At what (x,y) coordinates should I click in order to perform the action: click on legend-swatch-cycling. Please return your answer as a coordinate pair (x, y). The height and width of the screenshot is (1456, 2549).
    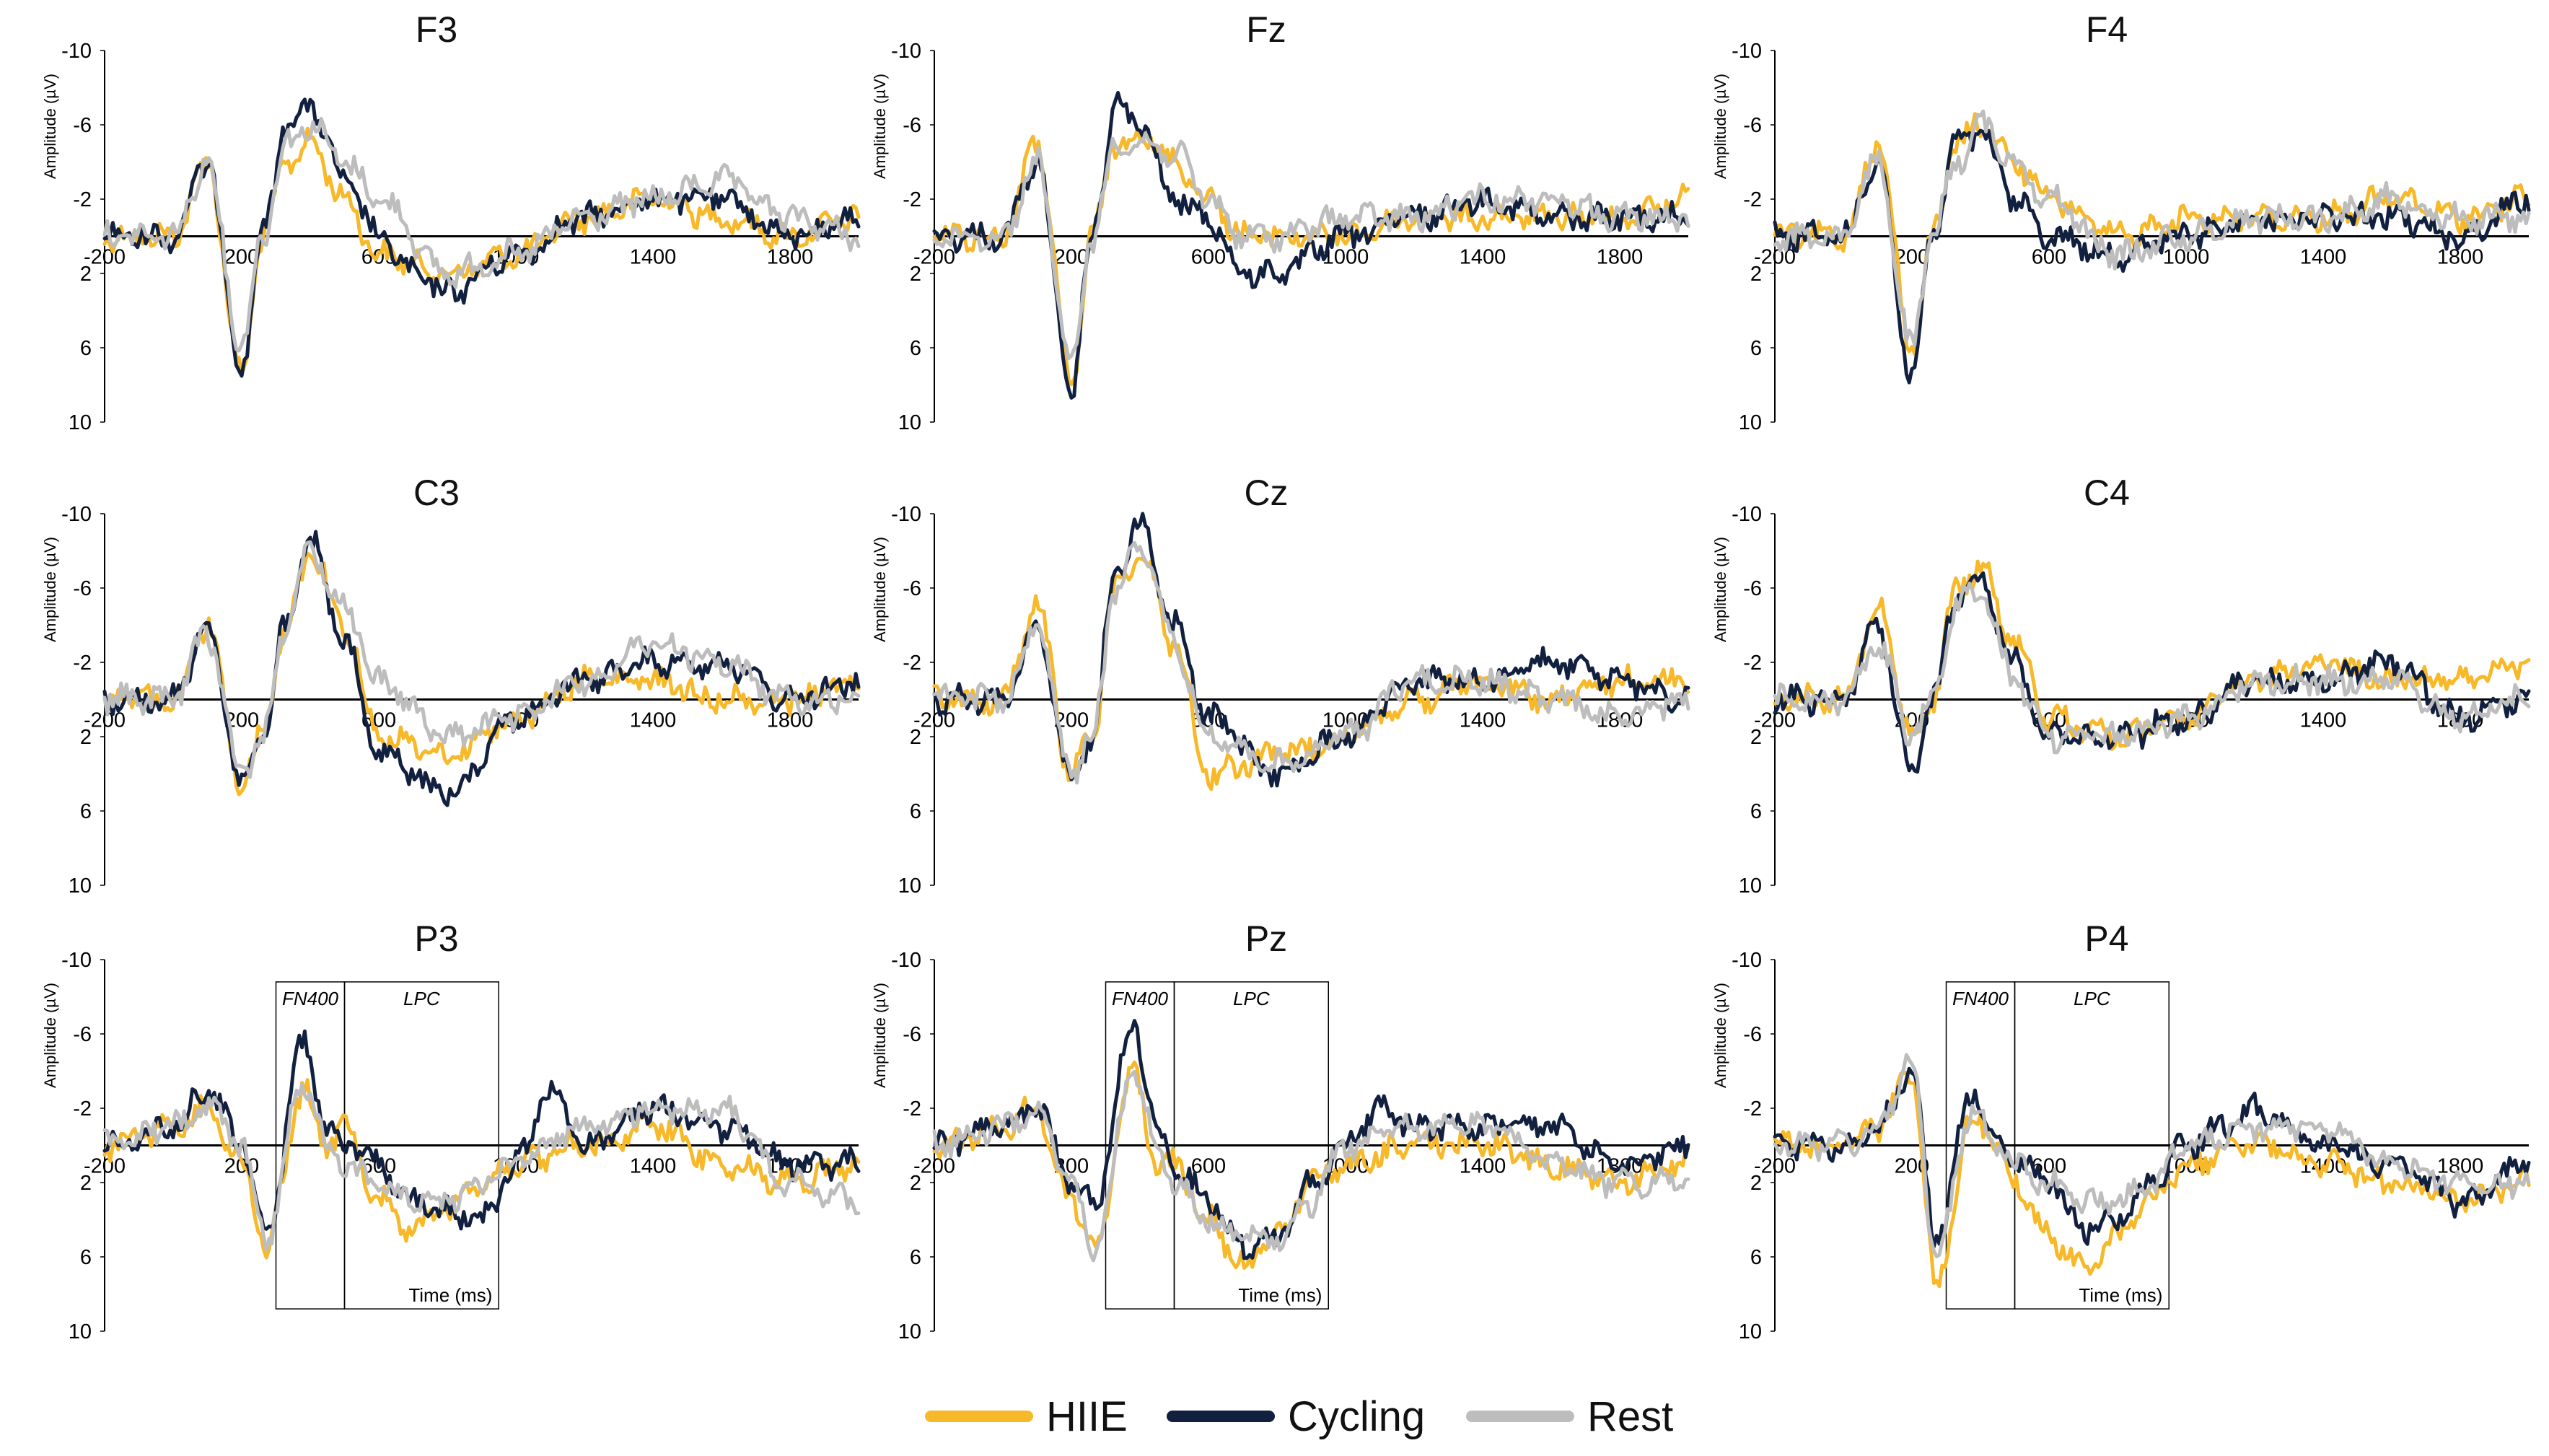
    Looking at the image, I should click on (1221, 1416).